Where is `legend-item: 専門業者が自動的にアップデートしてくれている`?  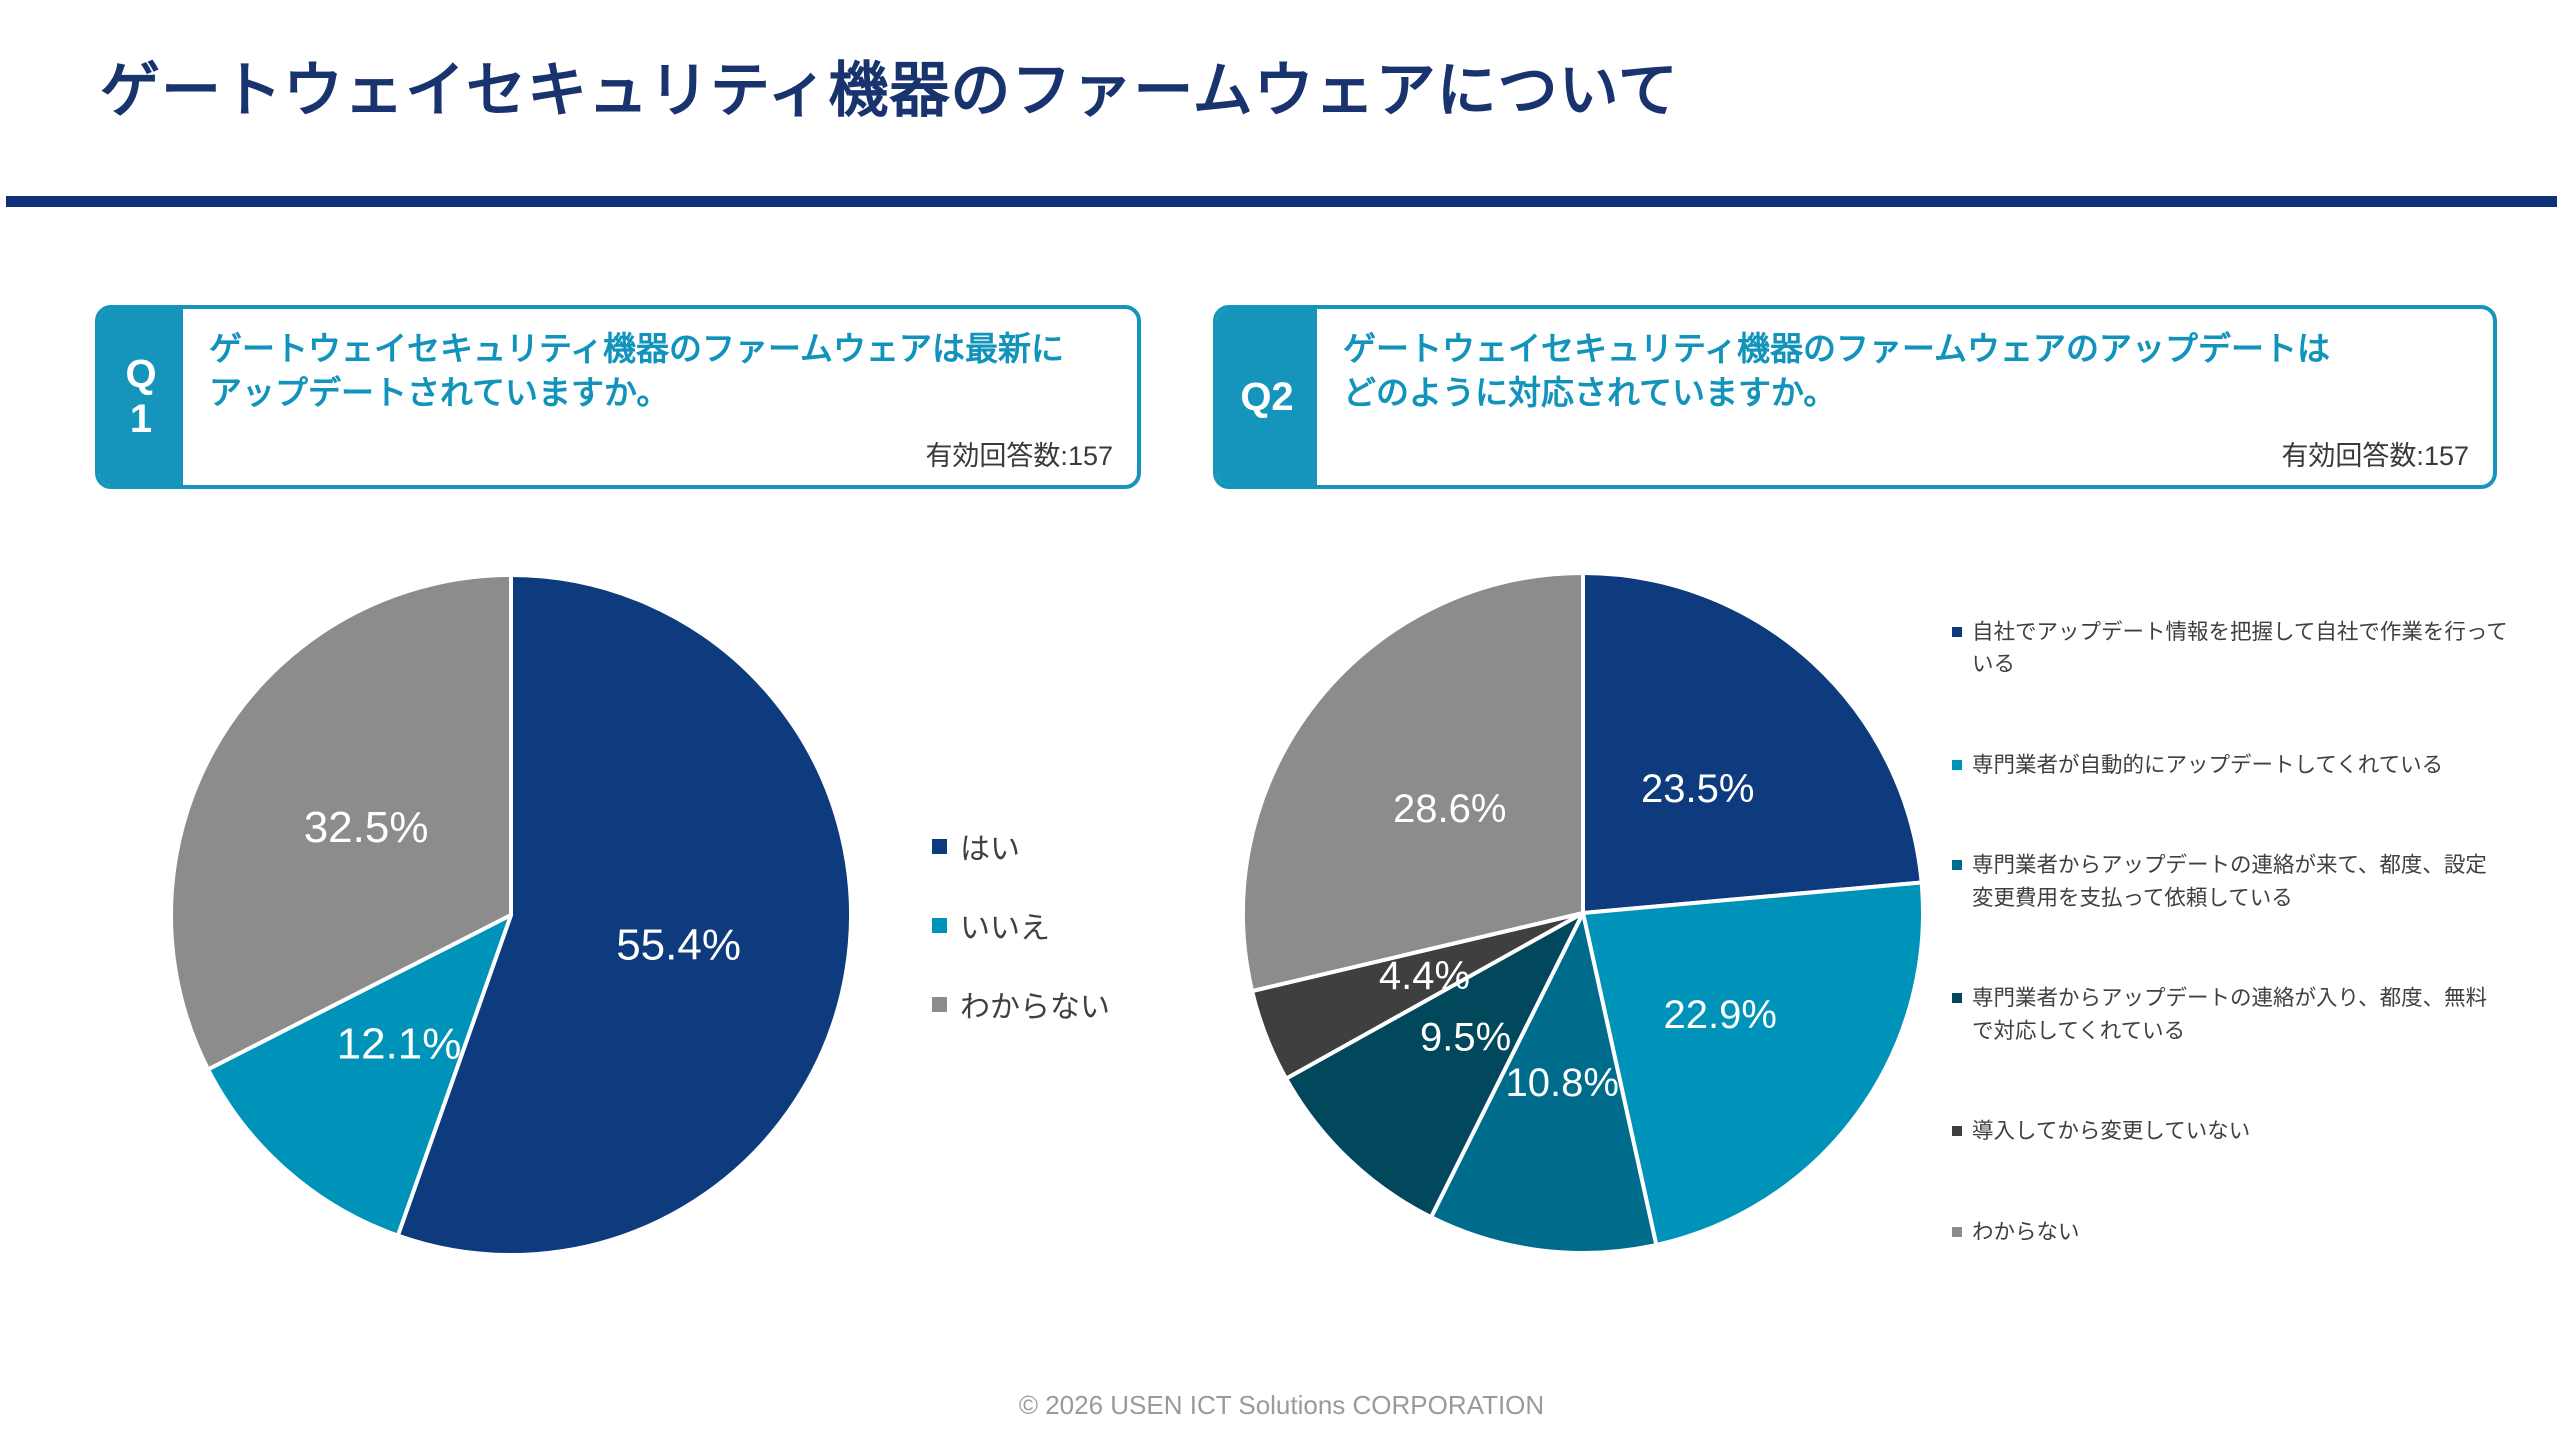
legend-item: 専門業者が自動的にアップデートしてくれている is located at coordinates (2230, 765).